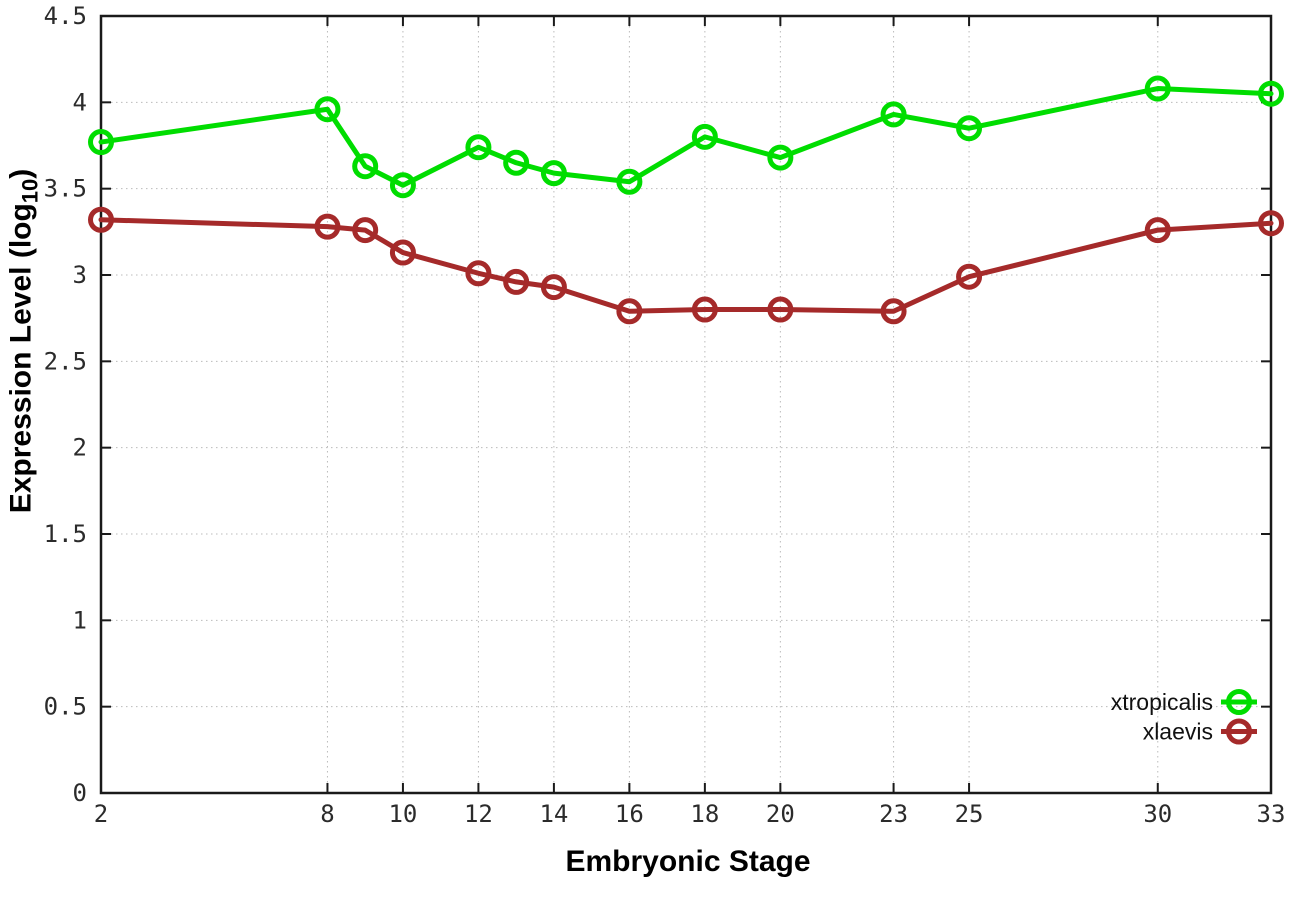  Describe the element at coordinates (1239, 702) in the screenshot. I see `legend-marker-xtropicalis` at that location.